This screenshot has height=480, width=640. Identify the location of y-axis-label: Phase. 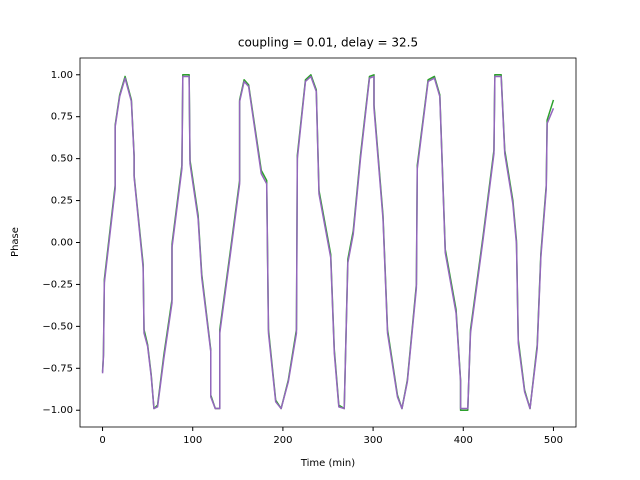
(15, 242).